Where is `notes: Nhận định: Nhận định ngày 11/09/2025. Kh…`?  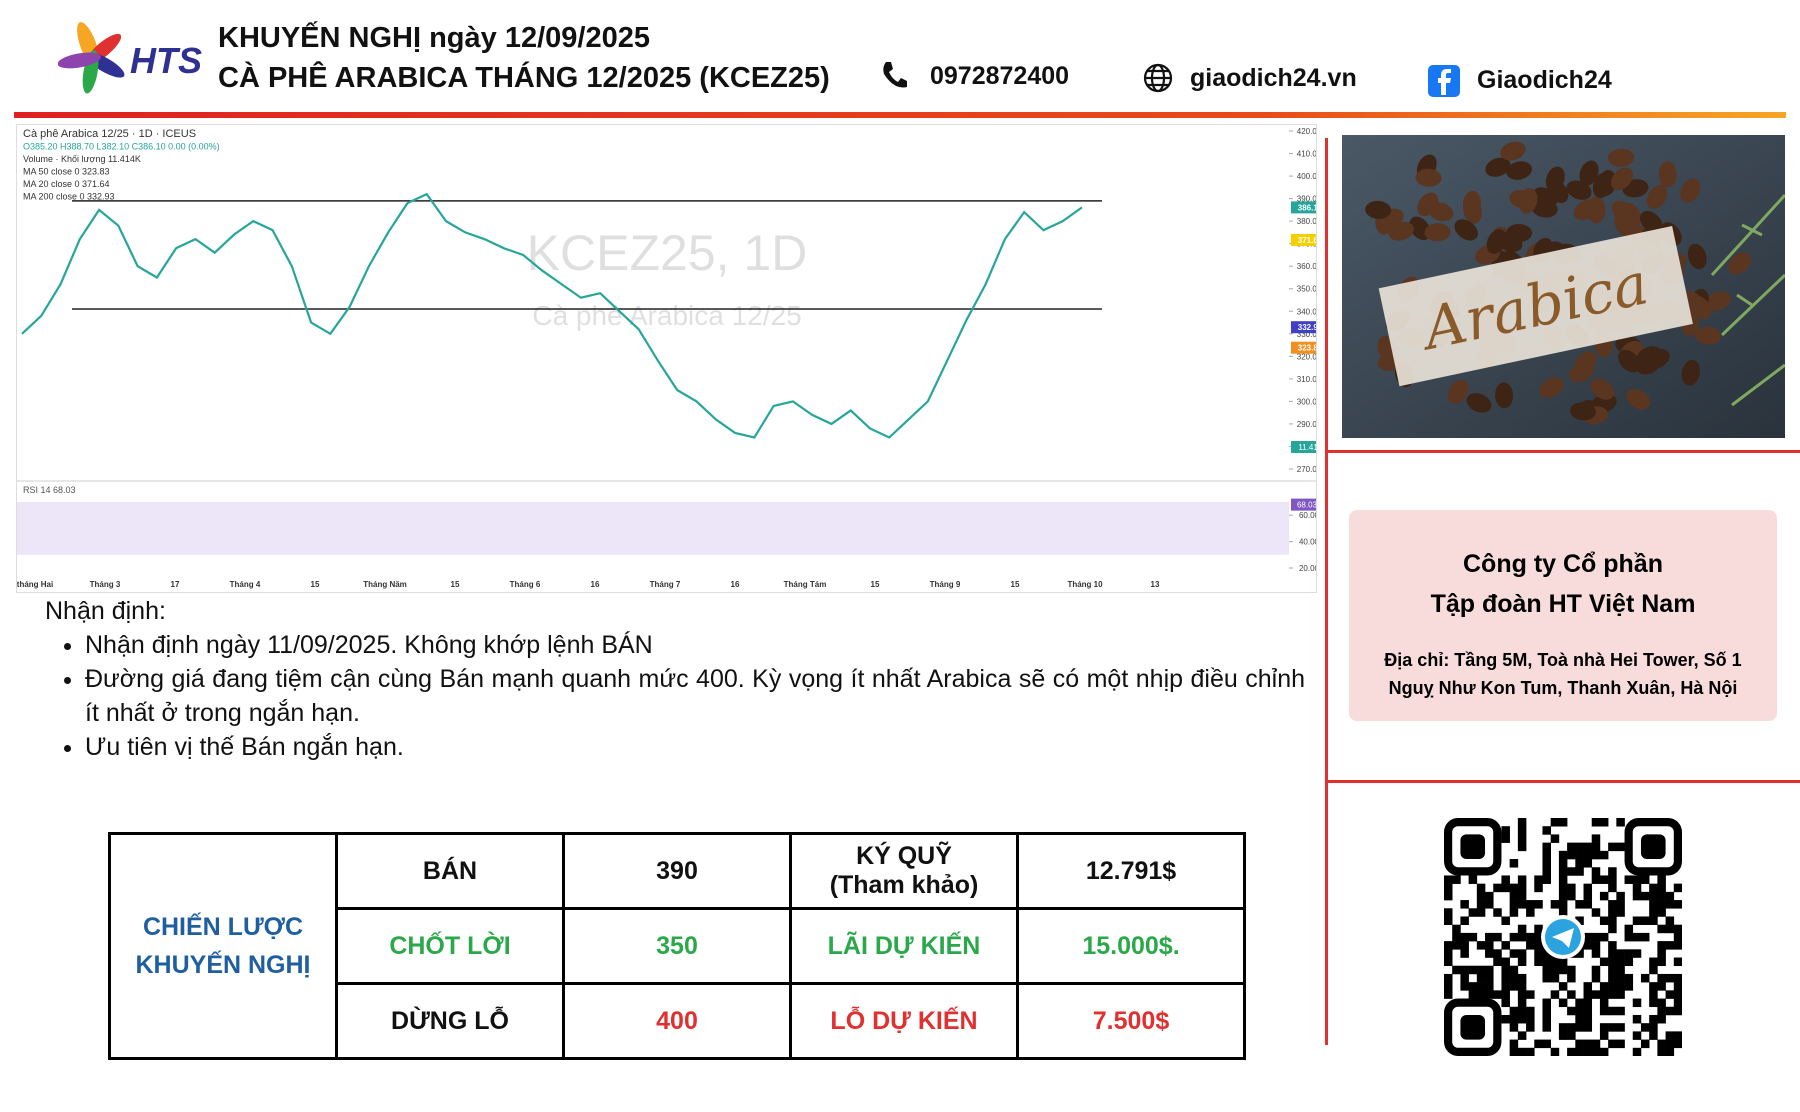
notes: Nhận định: Nhận định ngày 11/09/2025. Kh… is located at coordinates (675, 679).